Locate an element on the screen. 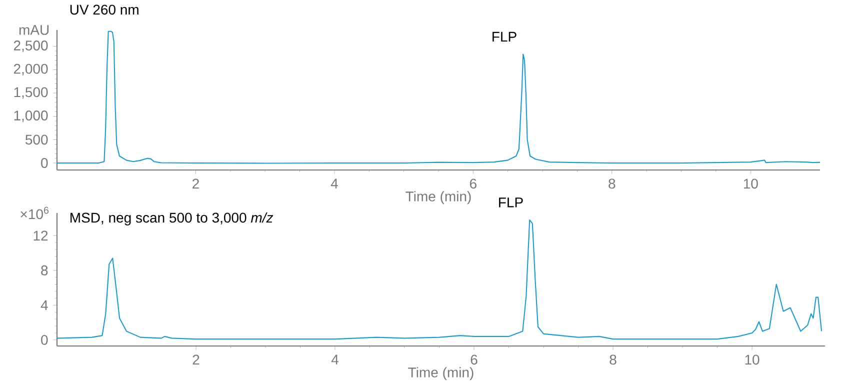 The image size is (845, 389). y-axis-title: mAU is located at coordinates (34, 30).